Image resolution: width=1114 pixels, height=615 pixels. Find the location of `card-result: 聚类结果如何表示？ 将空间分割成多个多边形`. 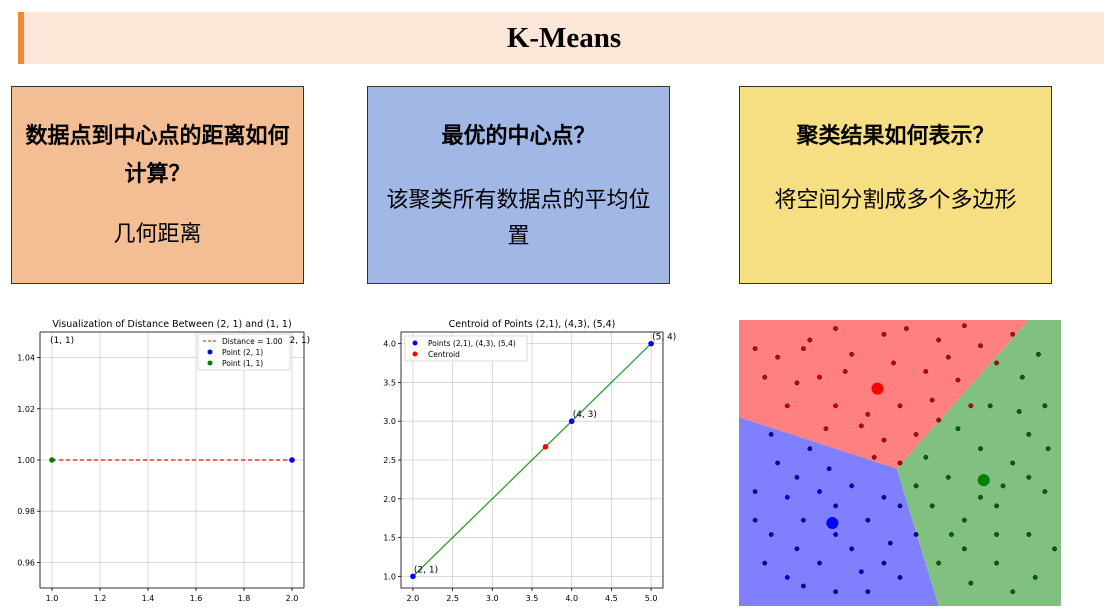

card-result: 聚类结果如何表示？ 将空间分割成多个多边形 is located at coordinates (895, 185).